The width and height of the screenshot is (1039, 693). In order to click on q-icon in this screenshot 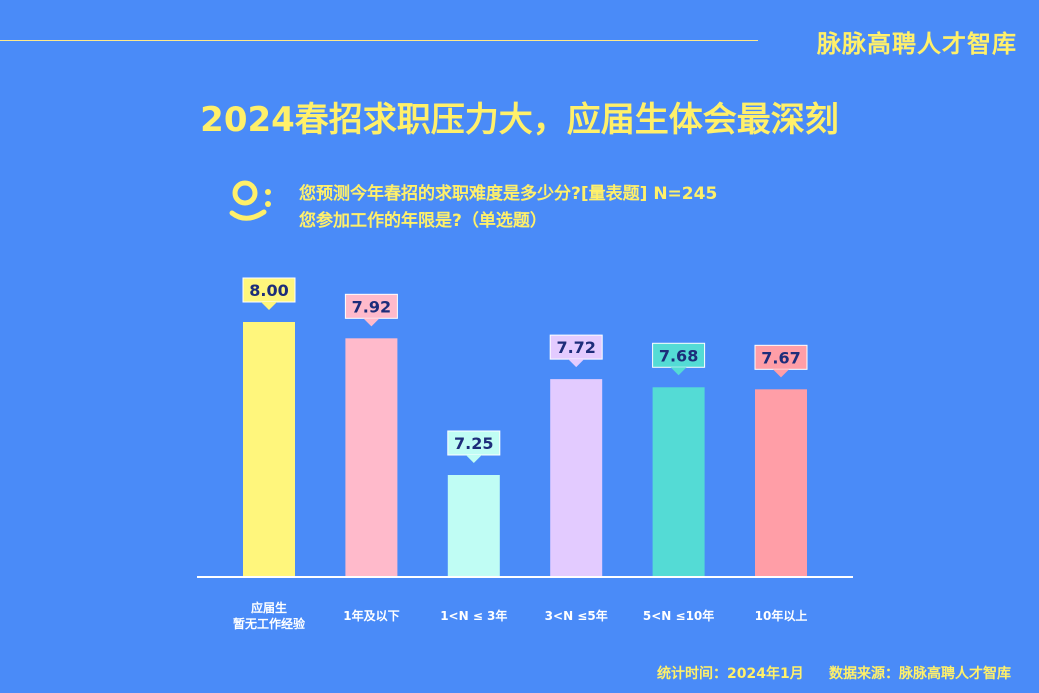, I will do `click(250, 200)`.